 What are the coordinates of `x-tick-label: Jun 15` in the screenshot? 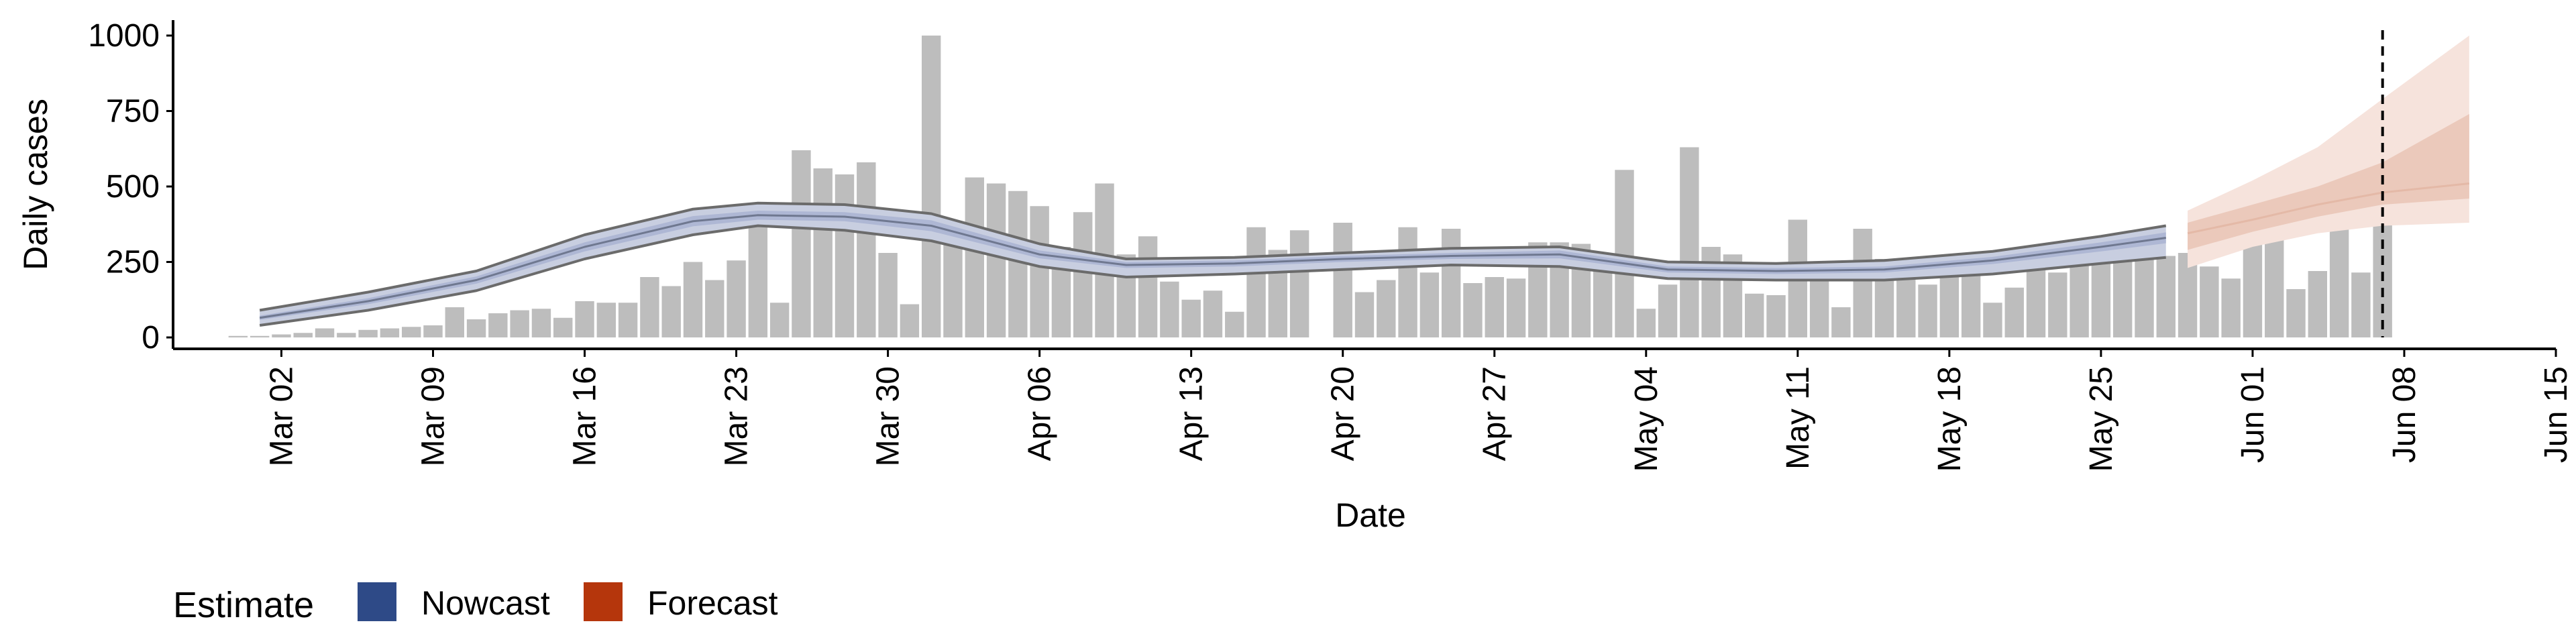 It's located at (2556, 414).